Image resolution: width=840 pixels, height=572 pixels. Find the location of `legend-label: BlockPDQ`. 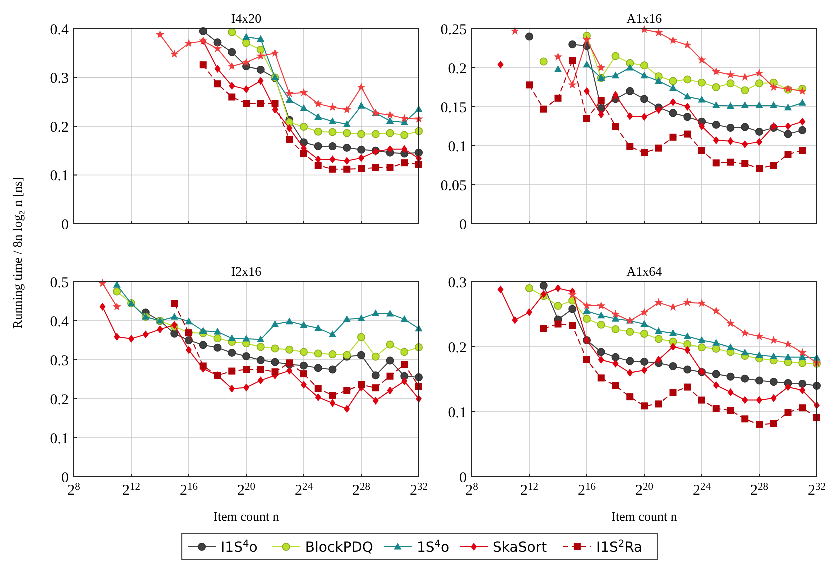

legend-label: BlockPDQ is located at coordinates (339, 548).